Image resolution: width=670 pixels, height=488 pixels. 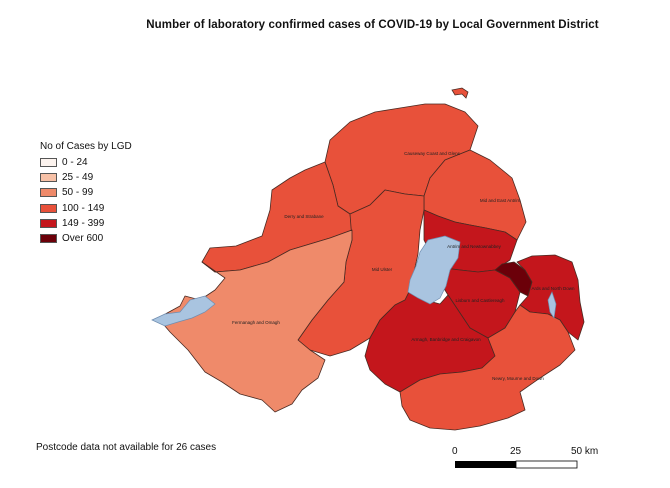 I want to click on district-label: Newry, Mourne and Down, so click(x=518, y=378).